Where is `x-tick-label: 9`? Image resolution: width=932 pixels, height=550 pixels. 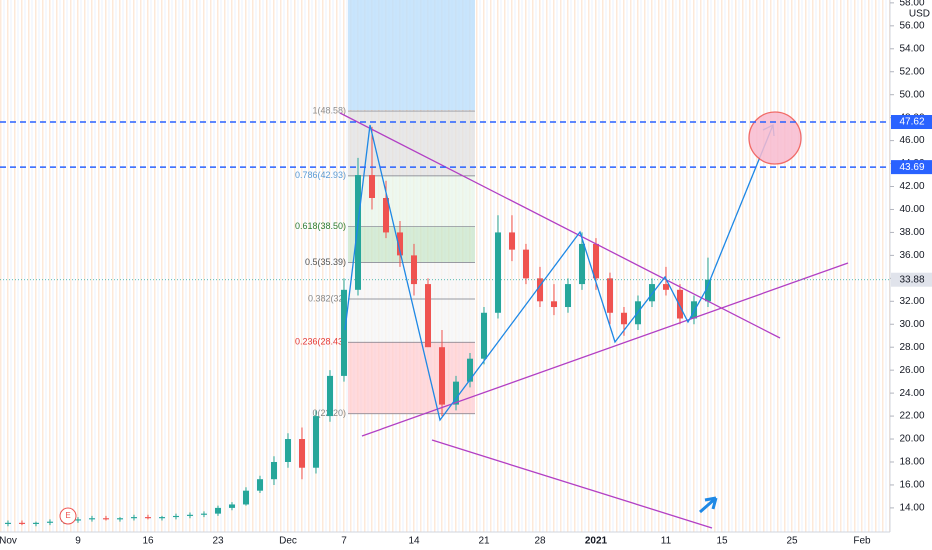 x-tick-label: 9 is located at coordinates (78, 541).